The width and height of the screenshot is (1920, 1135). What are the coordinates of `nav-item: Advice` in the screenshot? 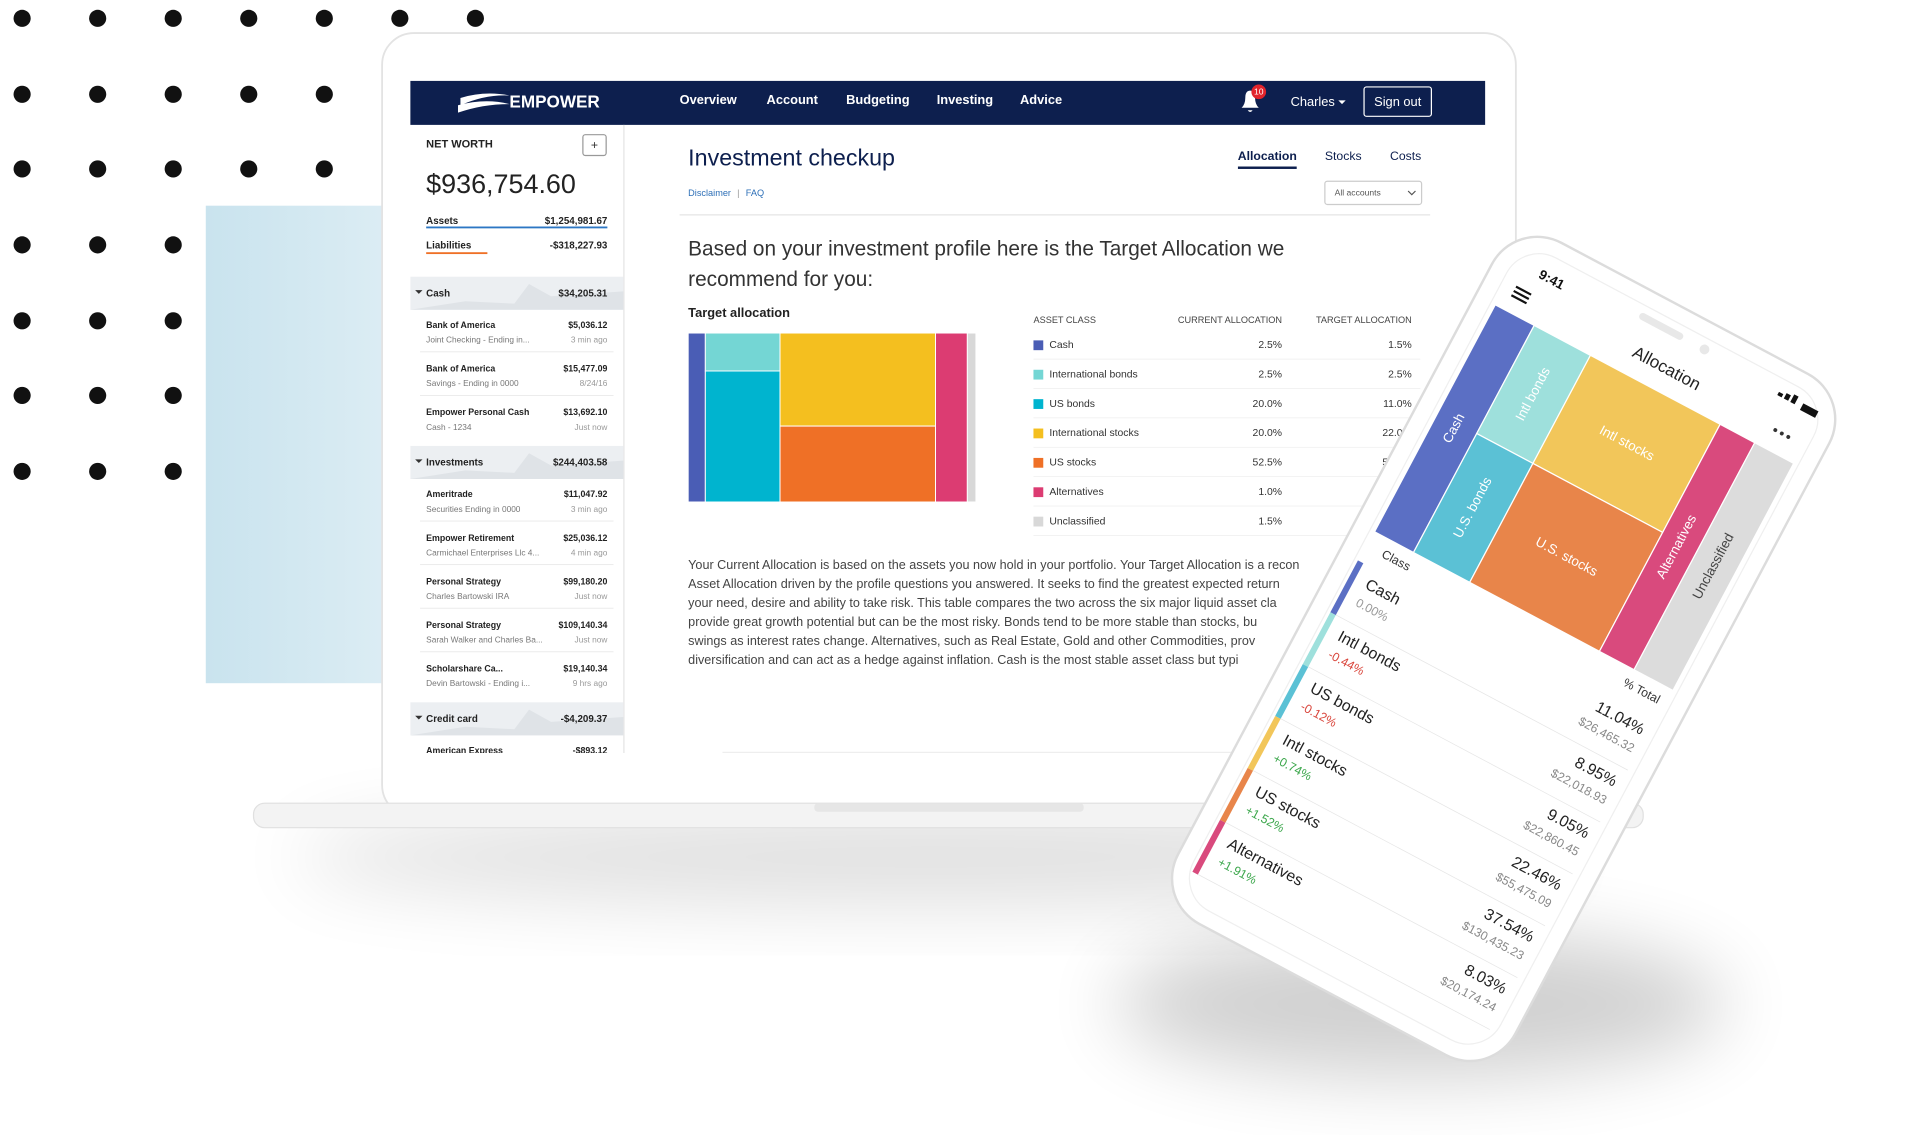 It's located at (1041, 99).